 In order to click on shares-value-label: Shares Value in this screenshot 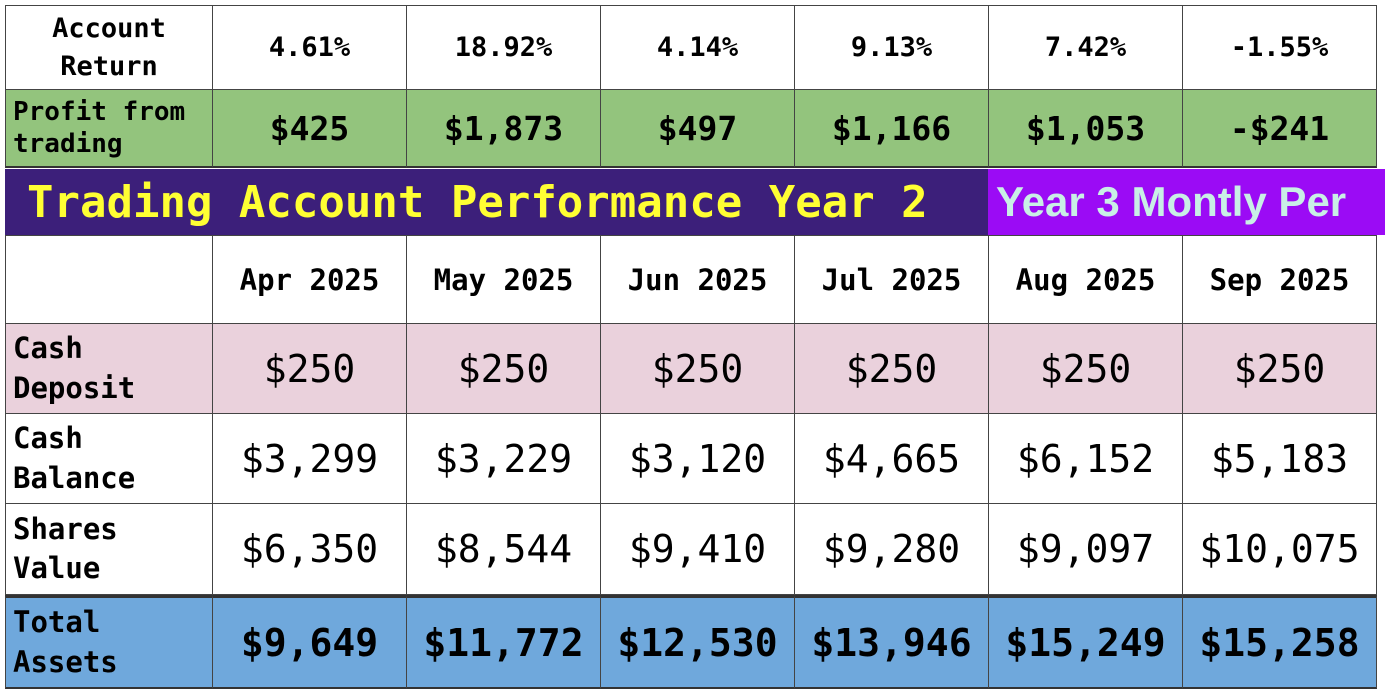, I will do `click(109, 549)`.